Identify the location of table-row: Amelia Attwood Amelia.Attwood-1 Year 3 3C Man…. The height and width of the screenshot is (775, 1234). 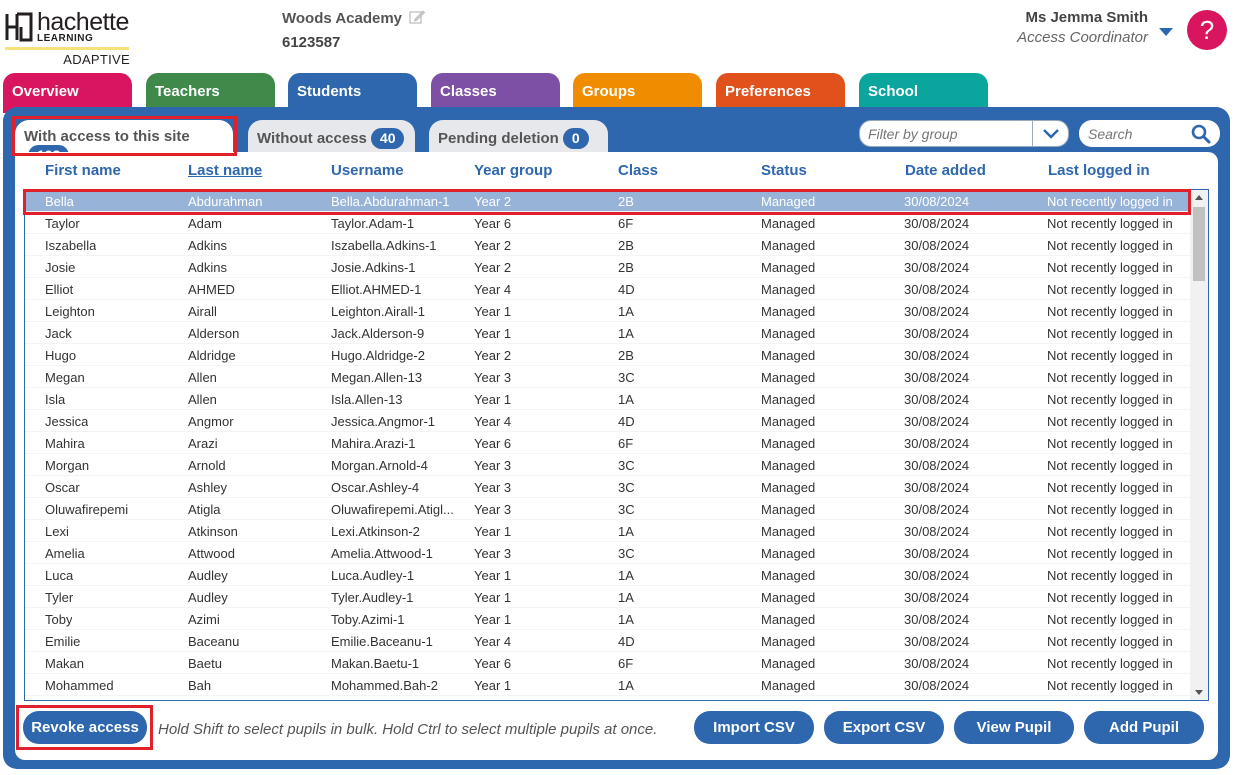
(608, 553).